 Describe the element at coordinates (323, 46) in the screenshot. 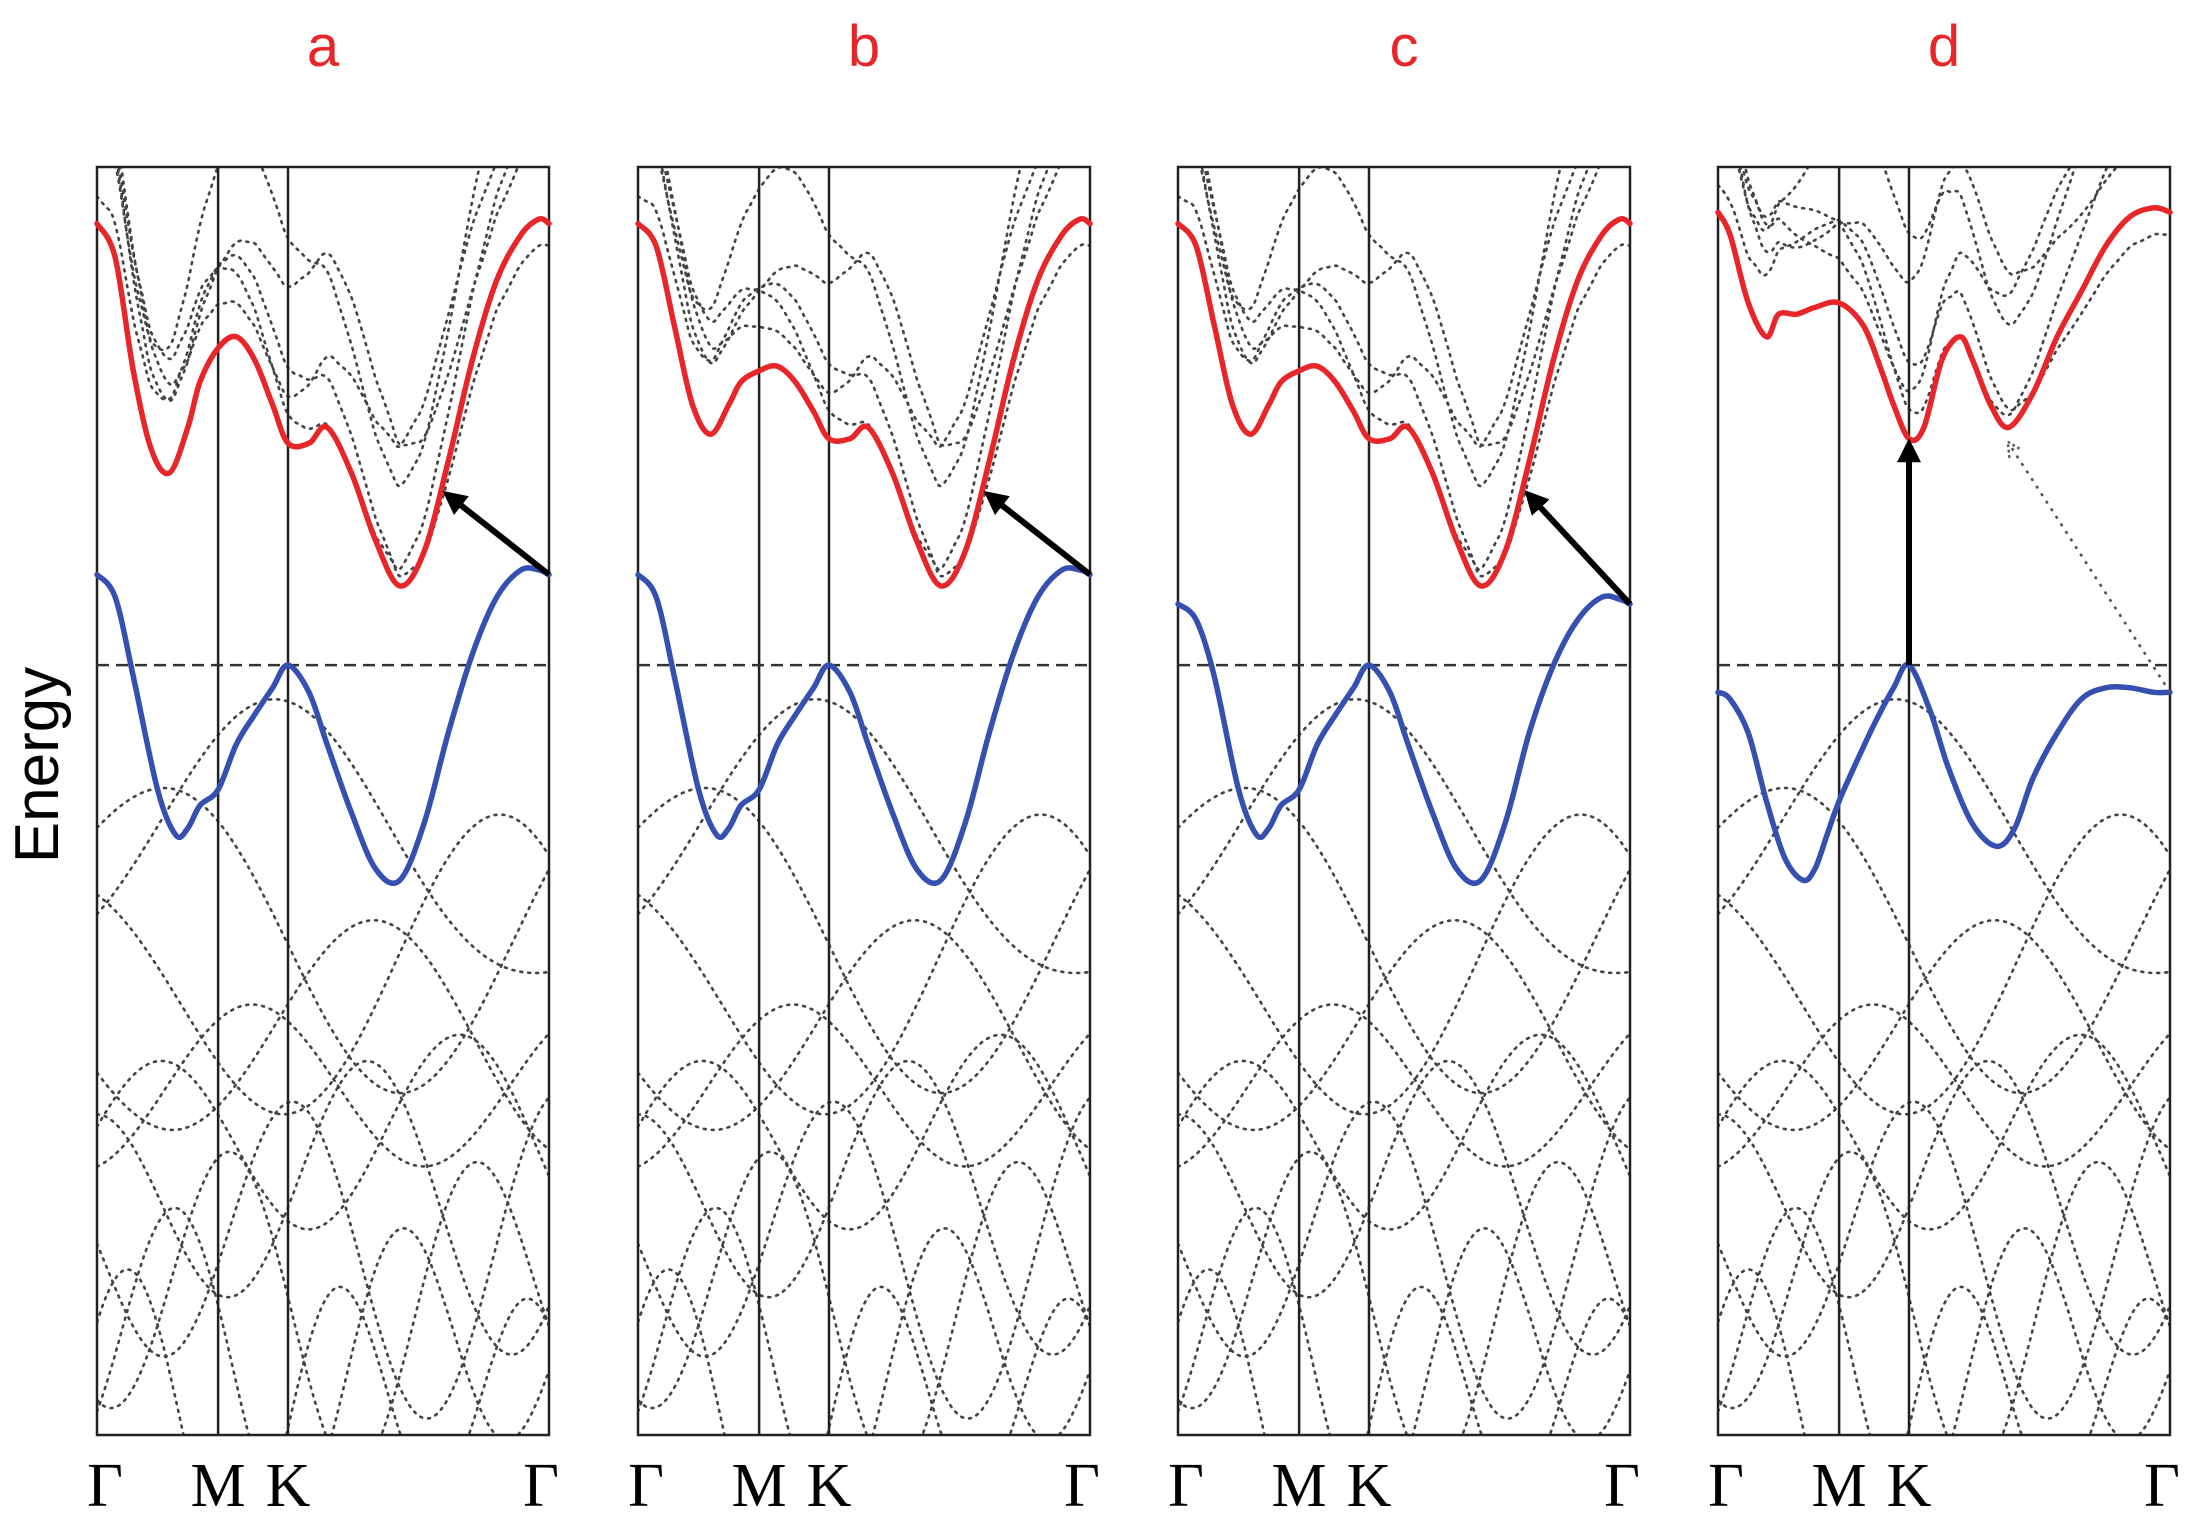

I see `panel-label-a: a` at that location.